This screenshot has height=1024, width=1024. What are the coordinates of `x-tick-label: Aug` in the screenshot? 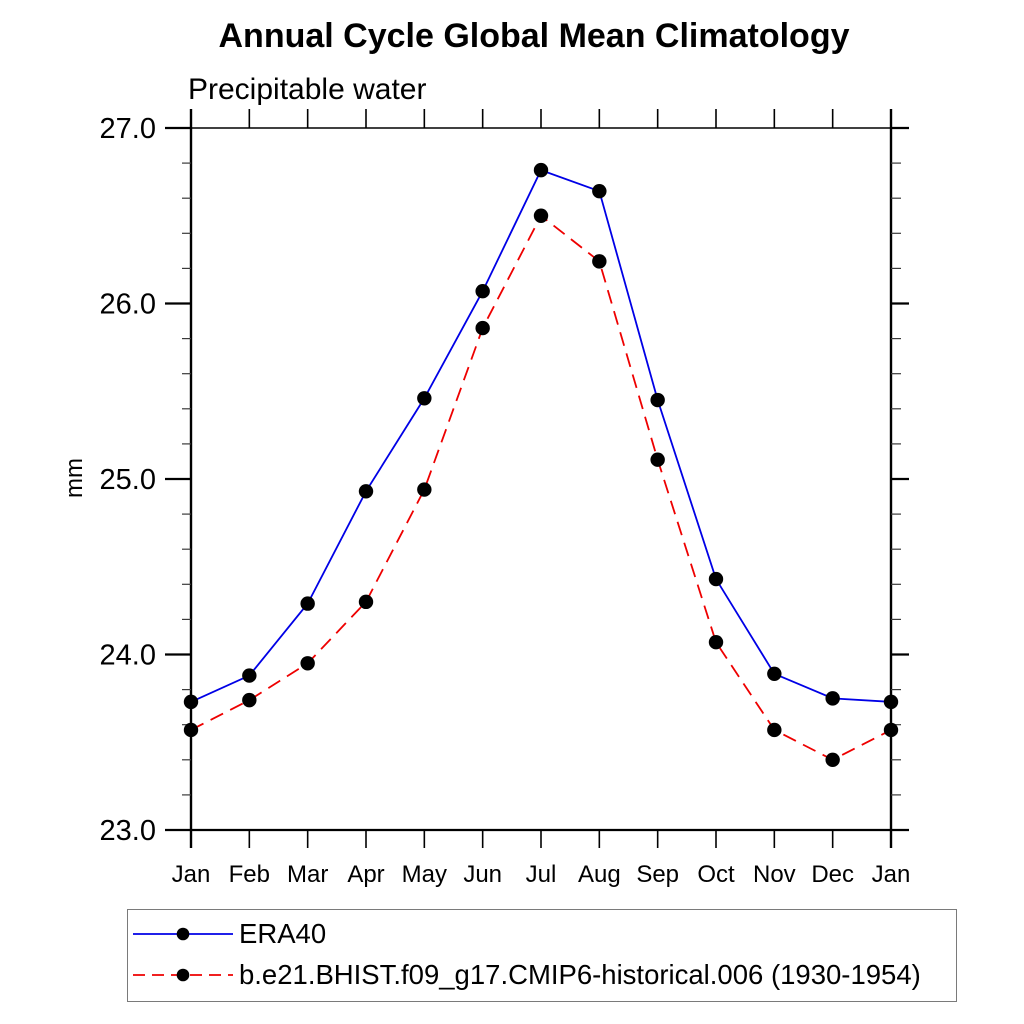 It's located at (599, 874).